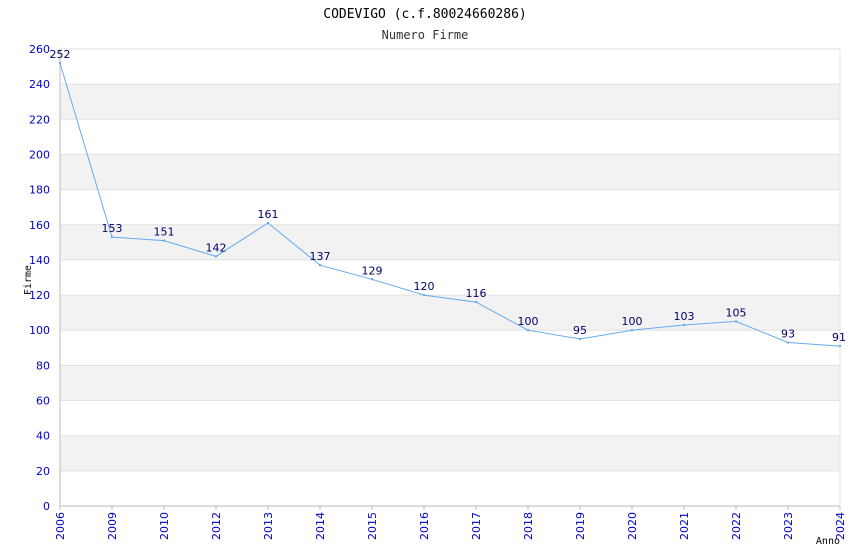 Image resolution: width=850 pixels, height=550 pixels. I want to click on data-label: 93, so click(788, 334).